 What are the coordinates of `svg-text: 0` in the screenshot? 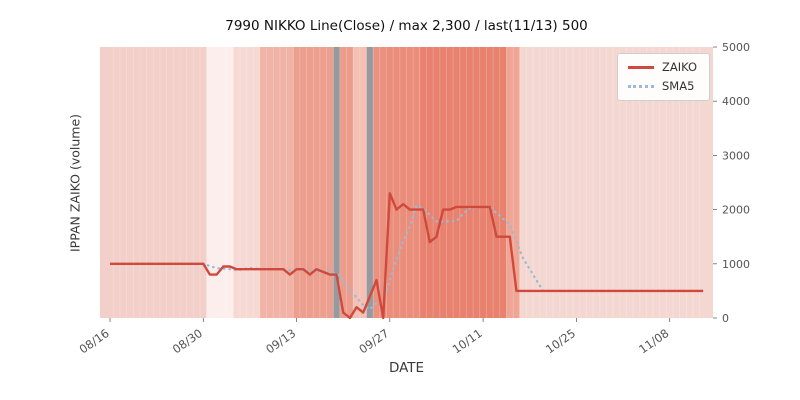 It's located at (725, 318).